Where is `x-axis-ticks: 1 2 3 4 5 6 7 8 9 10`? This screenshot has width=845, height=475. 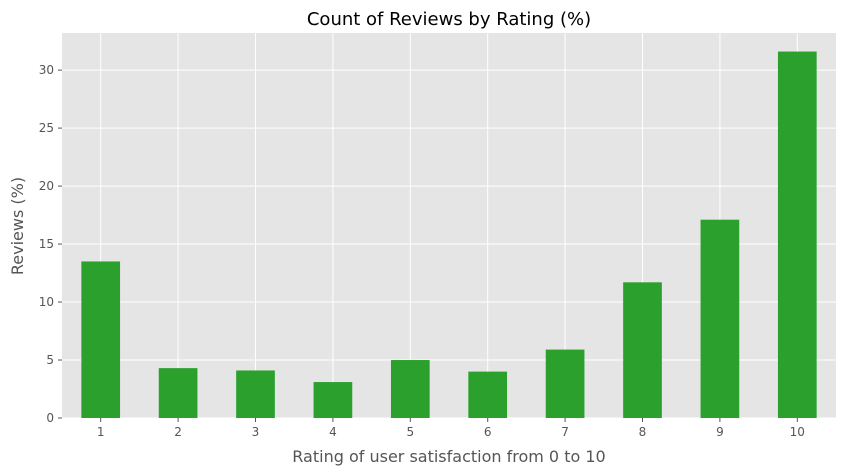 x-axis-ticks: 1 2 3 4 5 6 7 8 9 10 is located at coordinates (451, 428).